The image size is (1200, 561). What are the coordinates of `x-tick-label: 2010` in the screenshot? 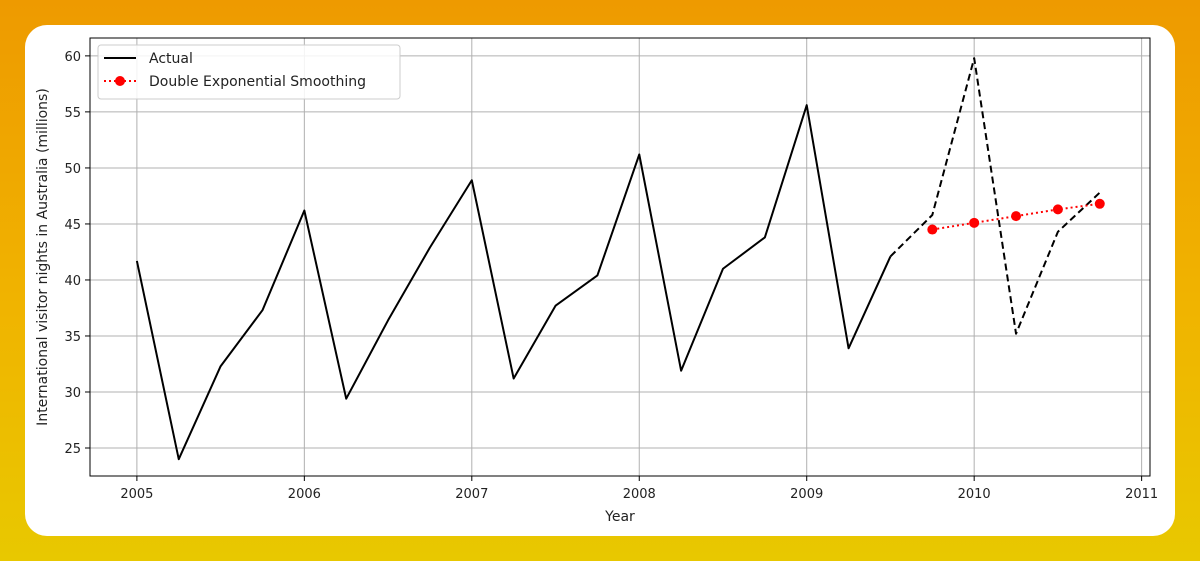 It's located at (974, 494).